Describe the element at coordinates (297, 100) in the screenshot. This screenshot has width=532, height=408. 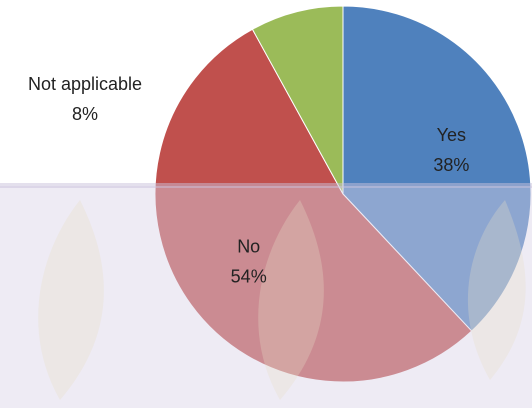
I see `pie-slice` at that location.